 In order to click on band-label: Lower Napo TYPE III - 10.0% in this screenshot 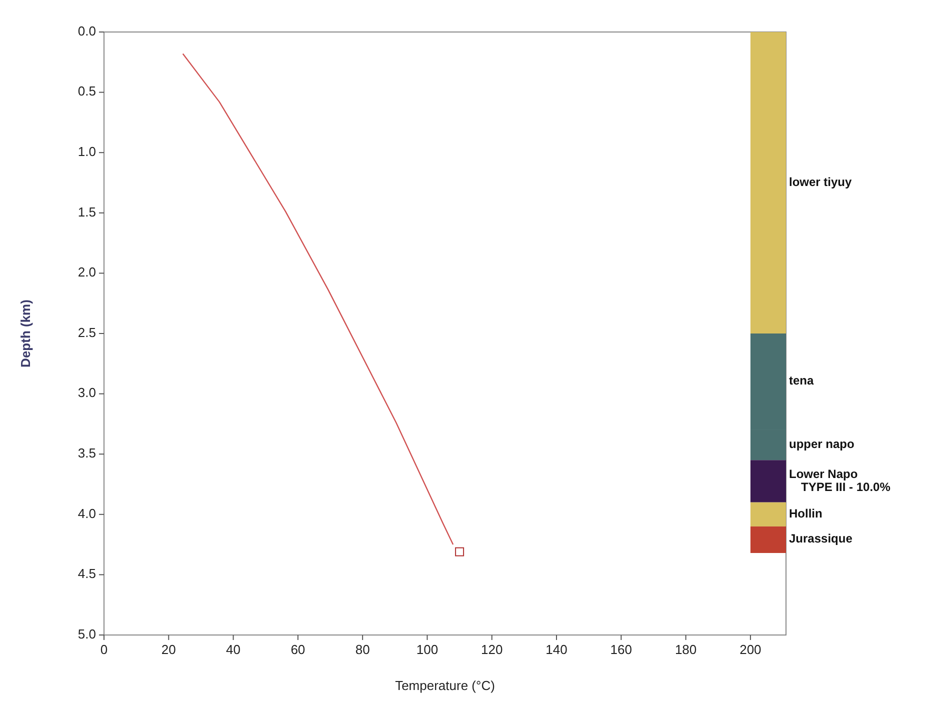, I will do `click(840, 480)`.